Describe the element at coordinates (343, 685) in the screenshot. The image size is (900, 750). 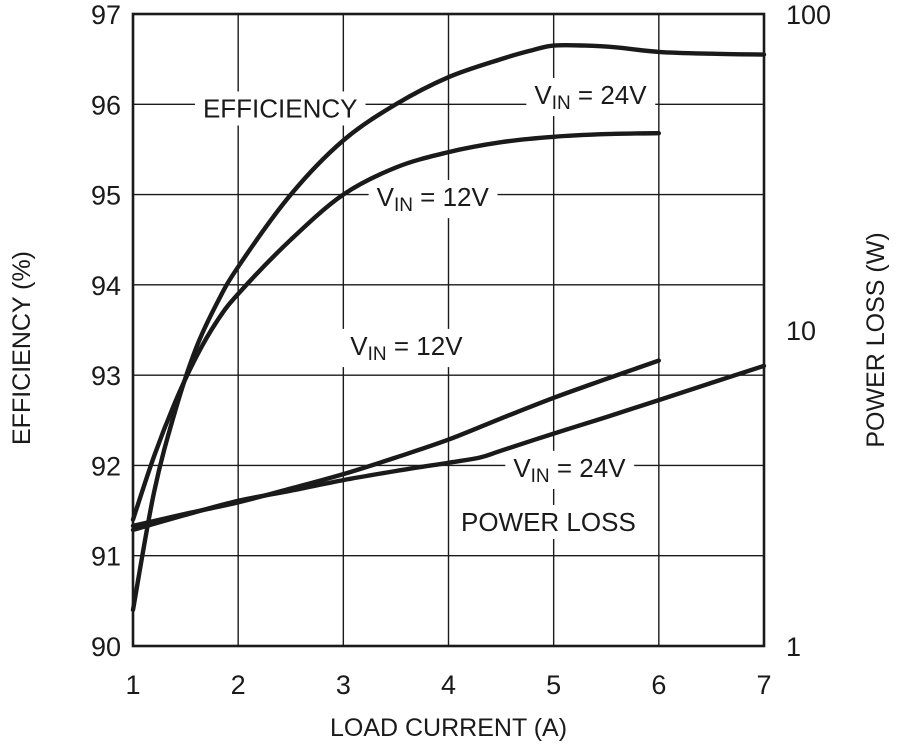
I see `x-tick-label: 3` at that location.